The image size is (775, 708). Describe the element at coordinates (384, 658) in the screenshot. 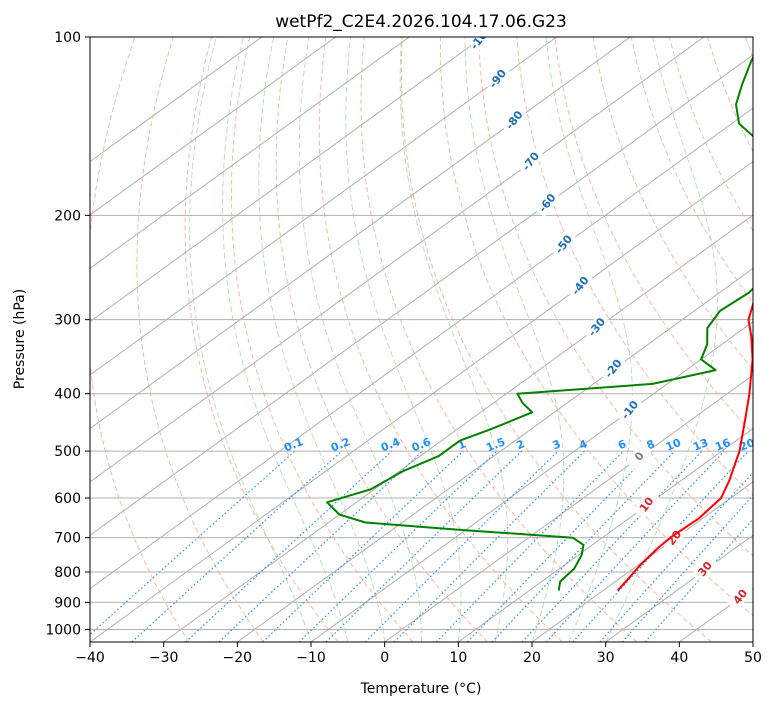

I see `x-tick-label: 0` at that location.